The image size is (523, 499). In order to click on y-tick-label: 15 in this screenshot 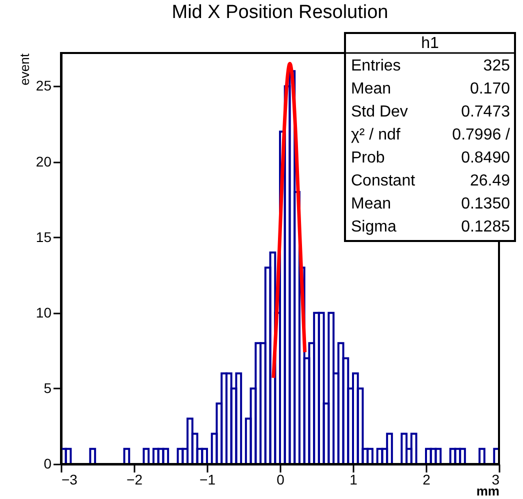, I will do `click(44, 236)`.